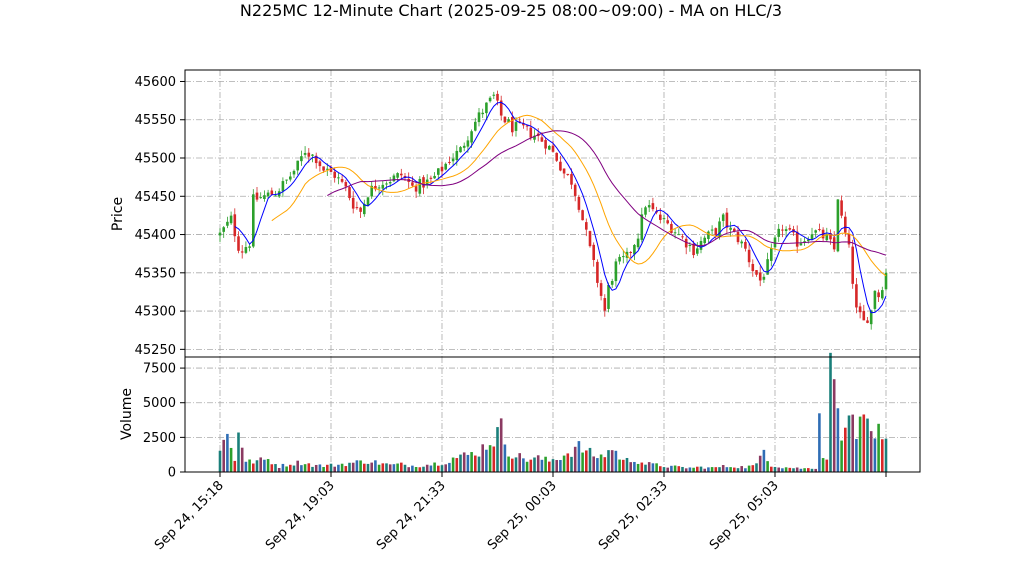 This screenshot has width=1022, height=575. What do you see at coordinates (164, 421) in the screenshot?
I see `volume-y-ticks: 0 2500 5000 7500` at bounding box center [164, 421].